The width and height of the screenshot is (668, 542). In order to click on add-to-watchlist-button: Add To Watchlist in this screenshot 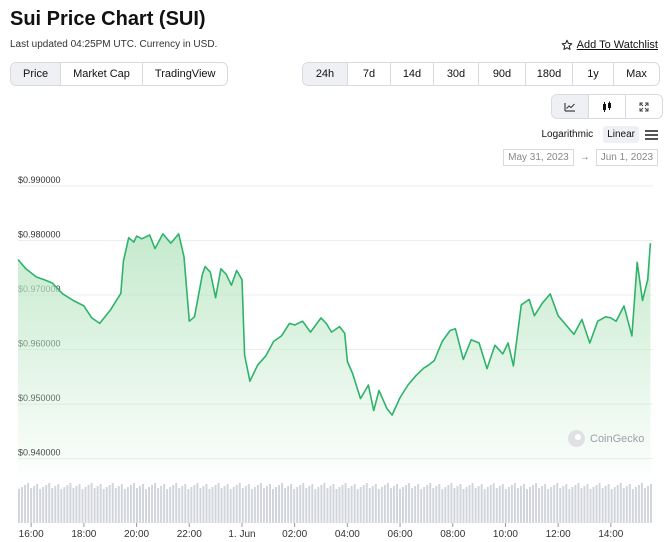, I will do `click(609, 45)`.